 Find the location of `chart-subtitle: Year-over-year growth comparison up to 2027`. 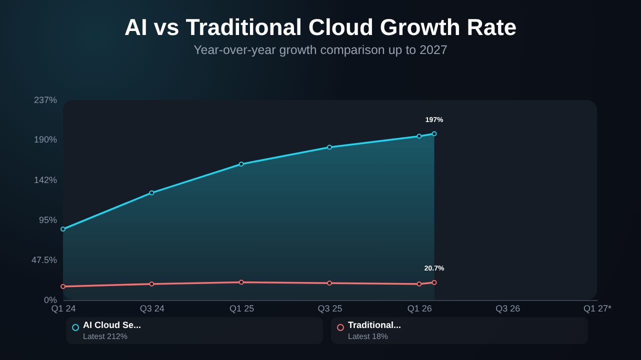

chart-subtitle: Year-over-year growth comparison up to 2027 is located at coordinates (320, 50).